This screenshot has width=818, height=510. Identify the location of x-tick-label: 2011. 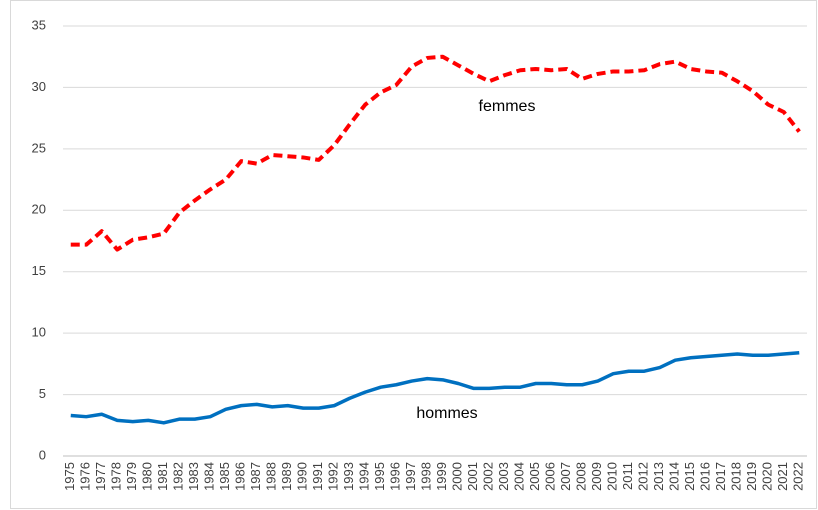
(627, 476).